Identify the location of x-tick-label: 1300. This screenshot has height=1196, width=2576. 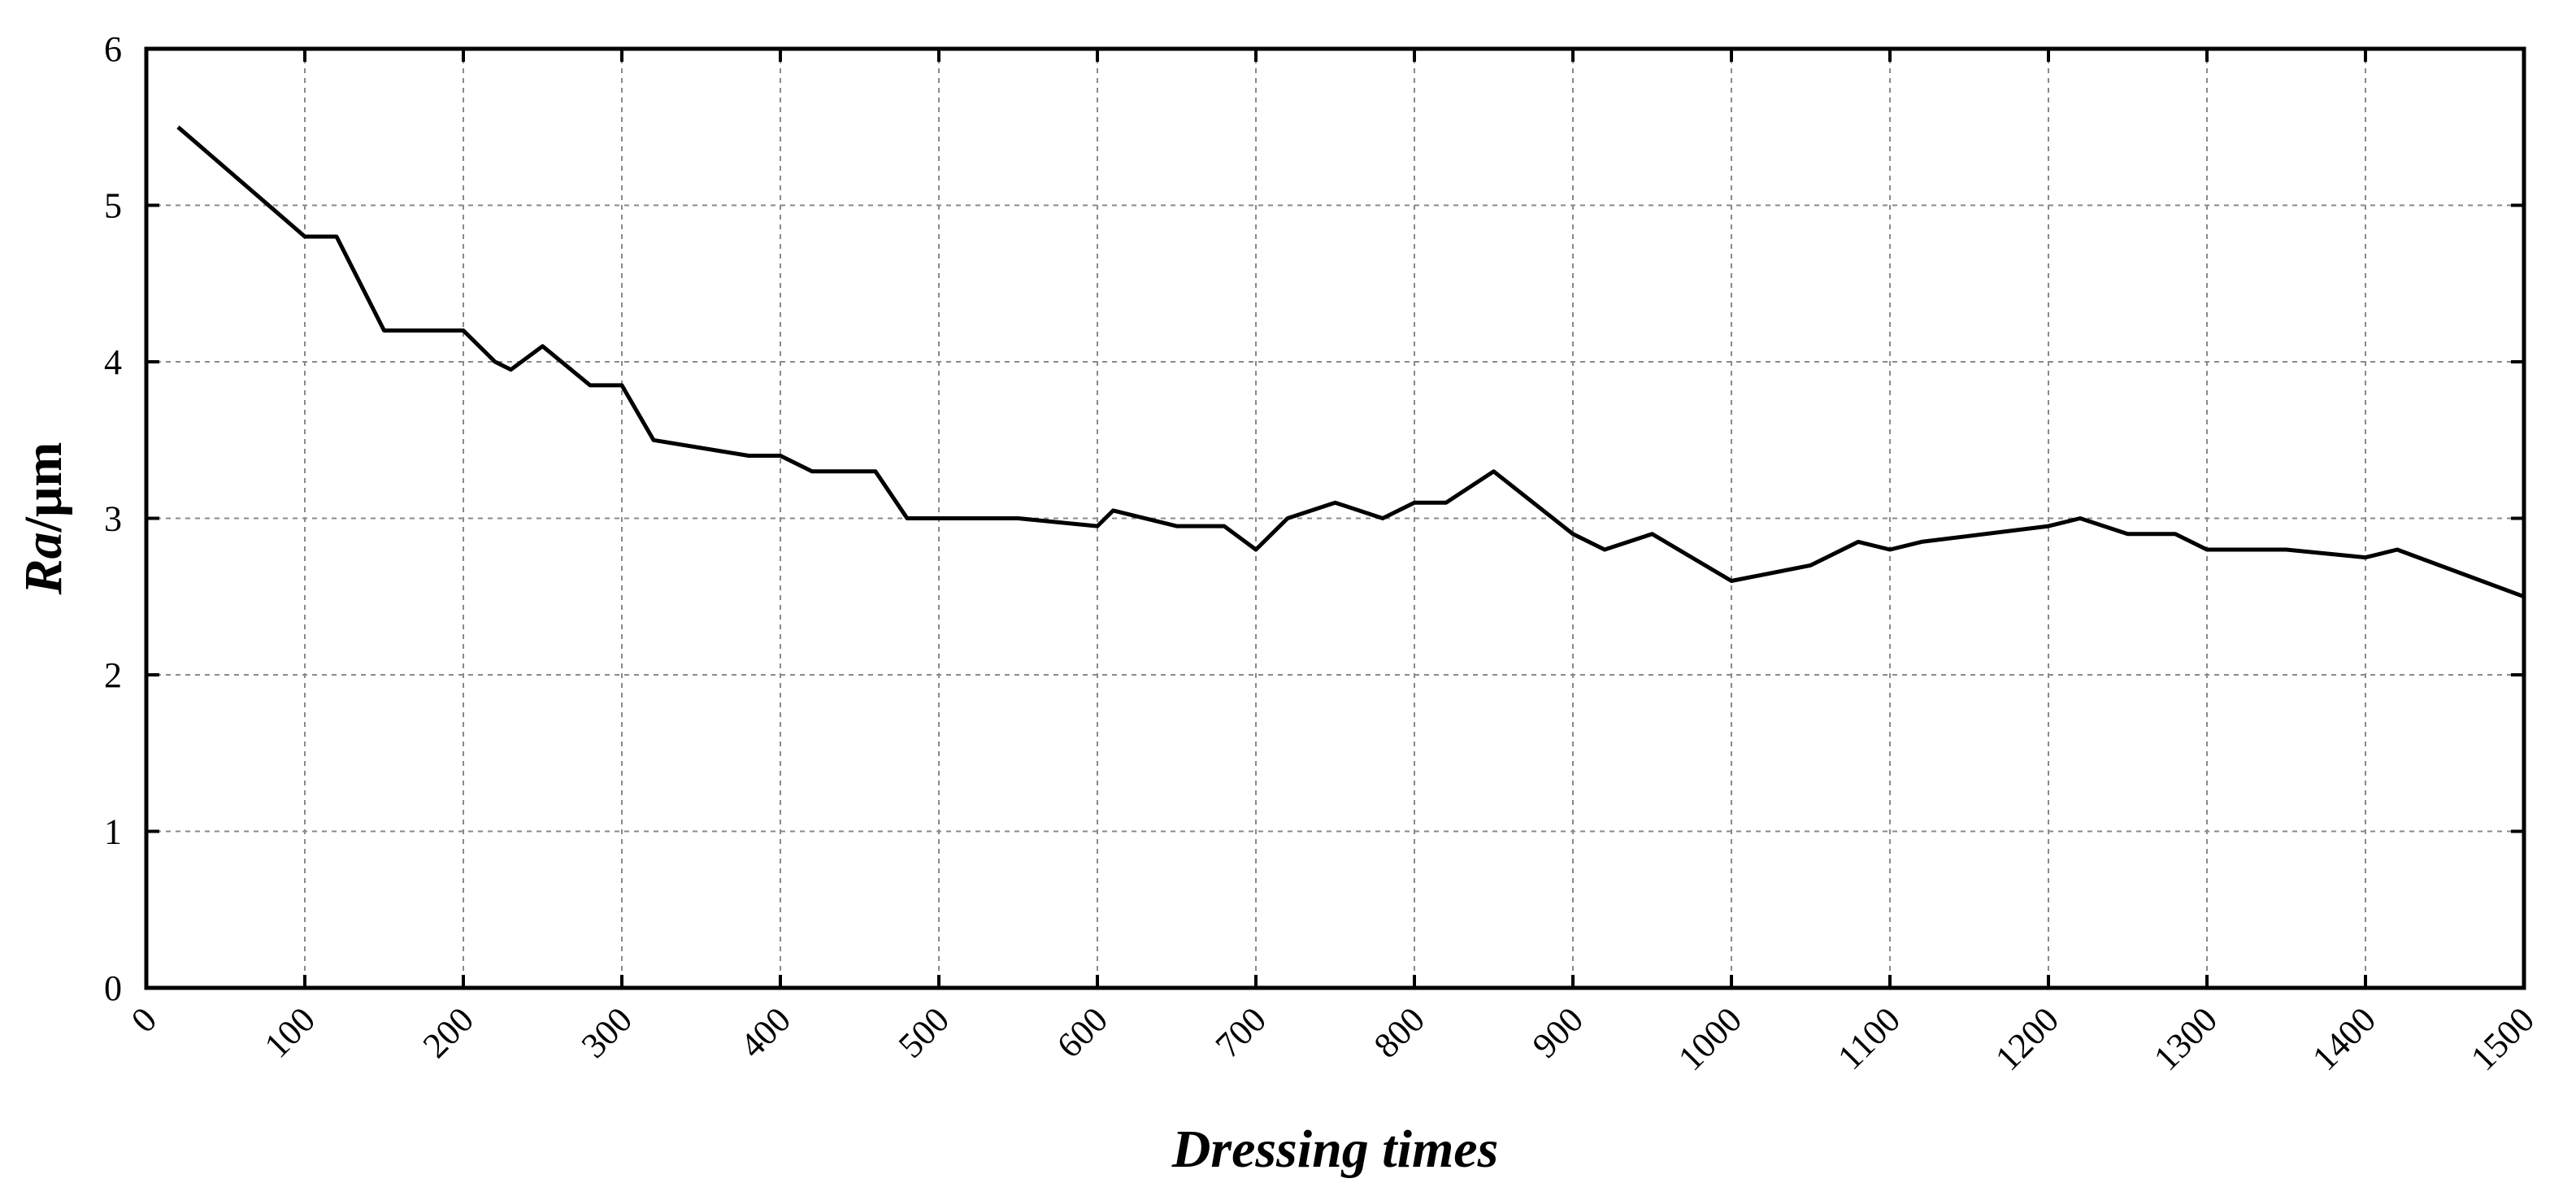
(2185, 1038).